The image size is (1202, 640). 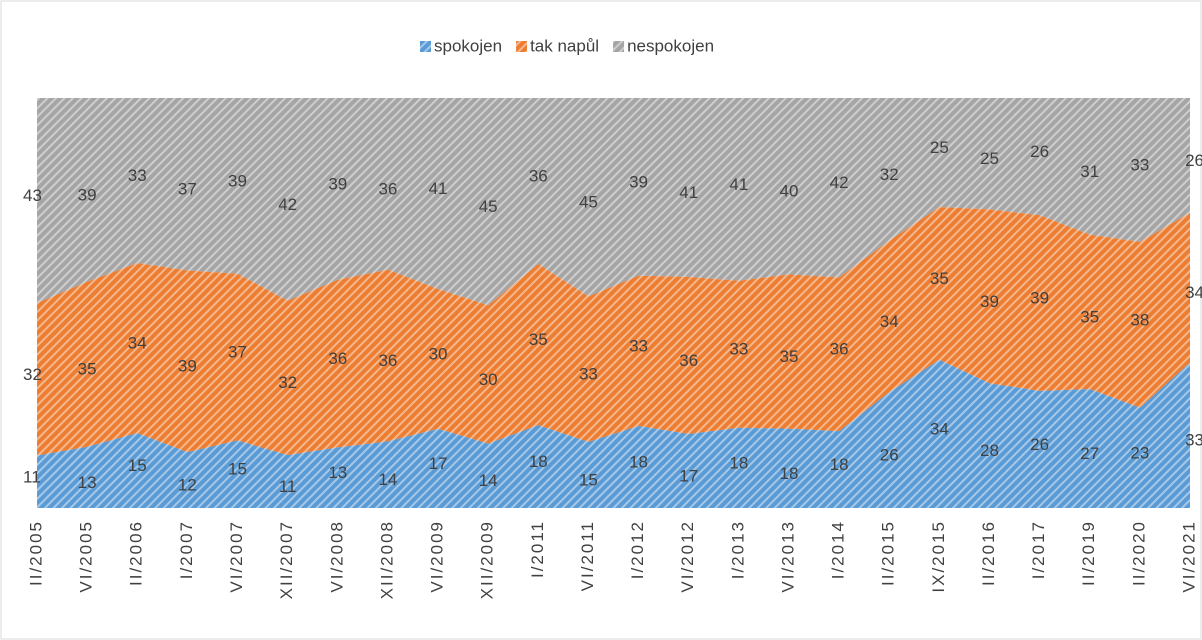 I want to click on legend: spokojen tak napůl nespokojen, so click(x=567, y=45).